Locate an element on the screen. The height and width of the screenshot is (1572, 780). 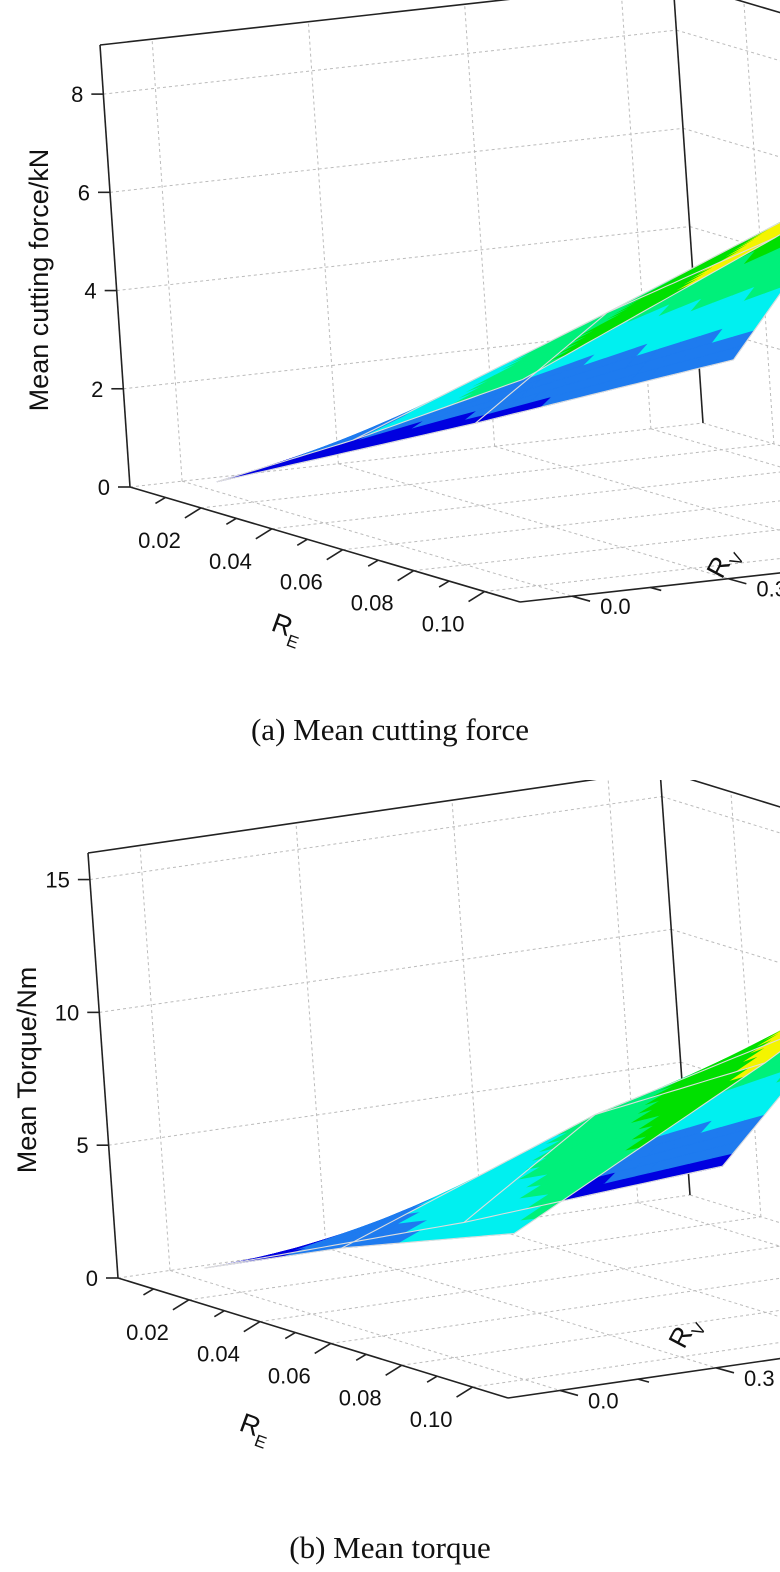
z-tick-label: 2 is located at coordinates (97, 389).